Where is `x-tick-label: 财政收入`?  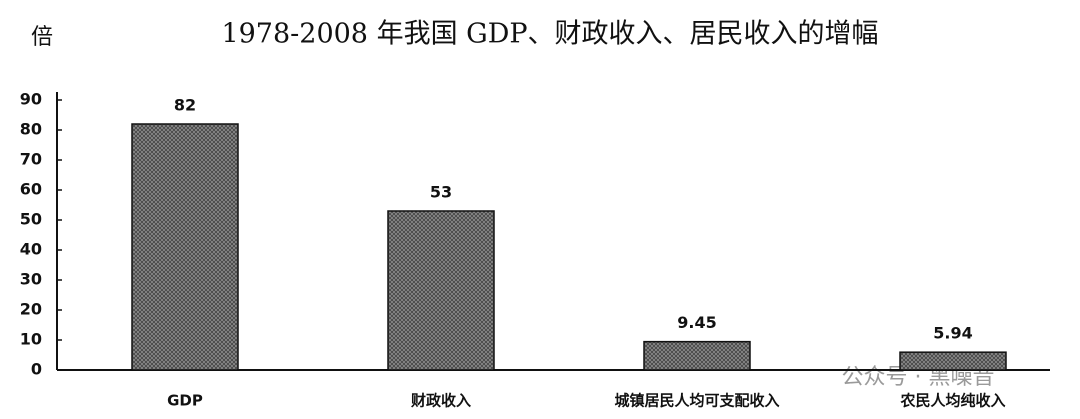
x-tick-label: 财政收入 is located at coordinates (441, 401).